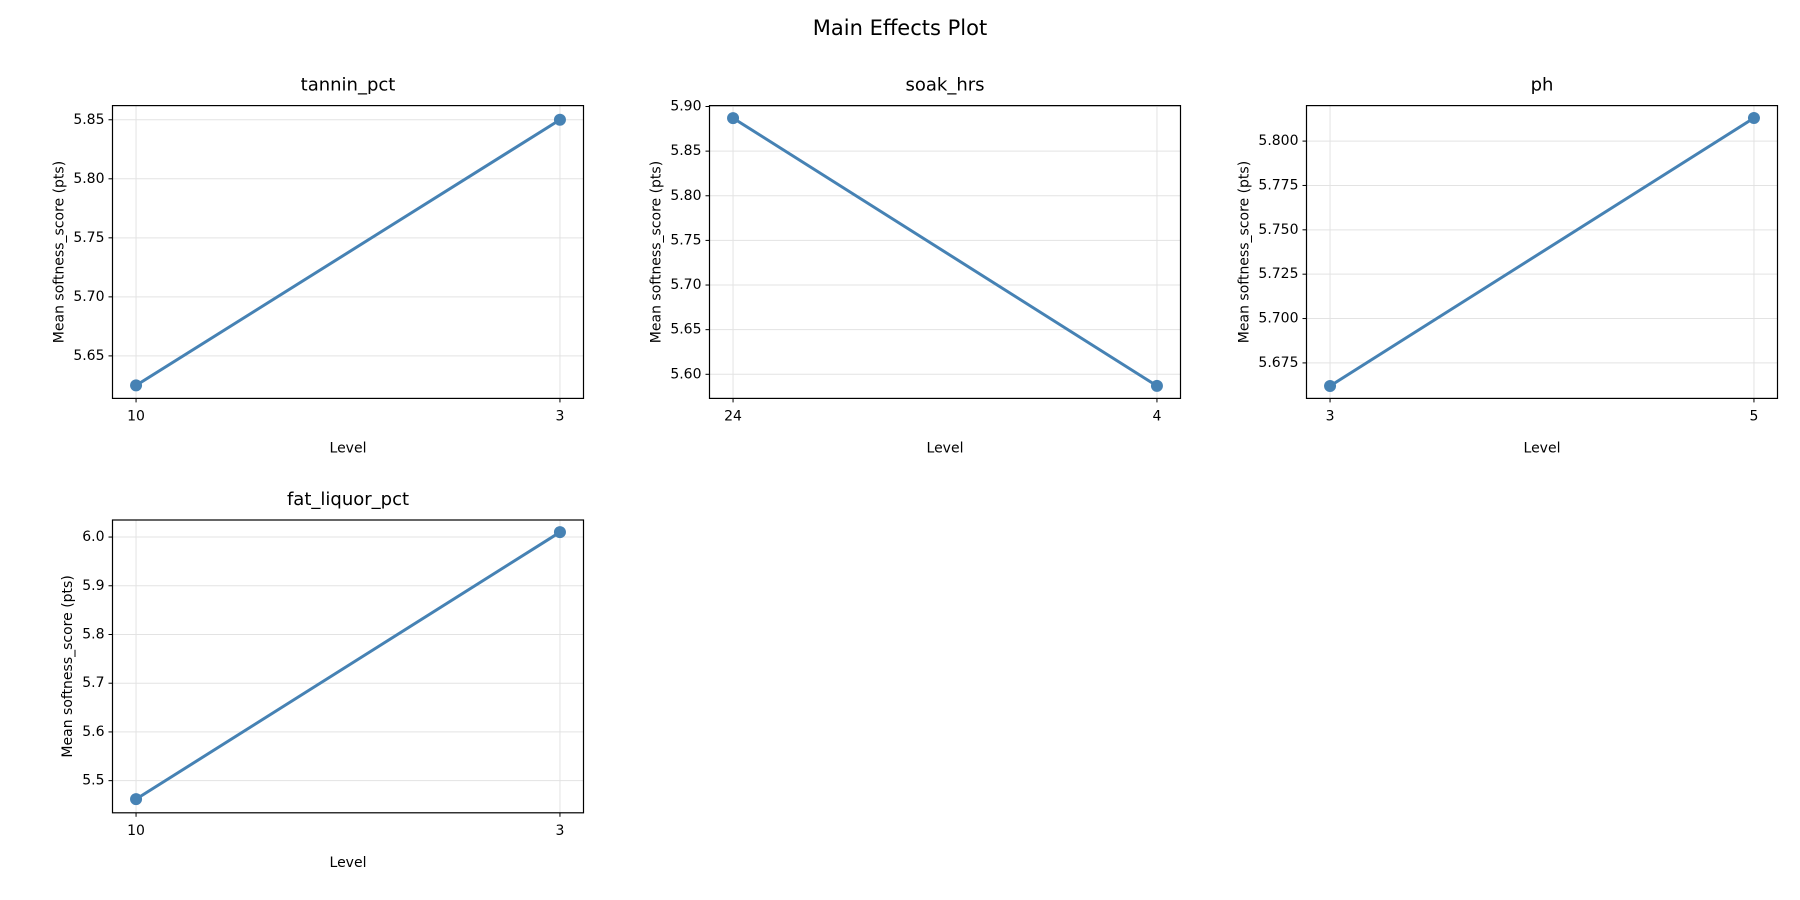 The image size is (1800, 900). I want to click on y-tick-label: 5.750, so click(1278, 230).